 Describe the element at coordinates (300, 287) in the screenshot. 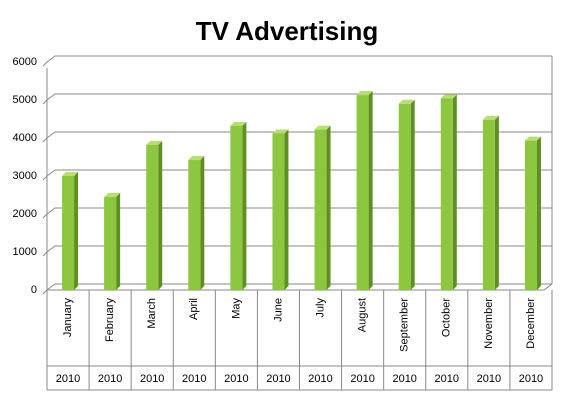

I see `floor-edge` at that location.